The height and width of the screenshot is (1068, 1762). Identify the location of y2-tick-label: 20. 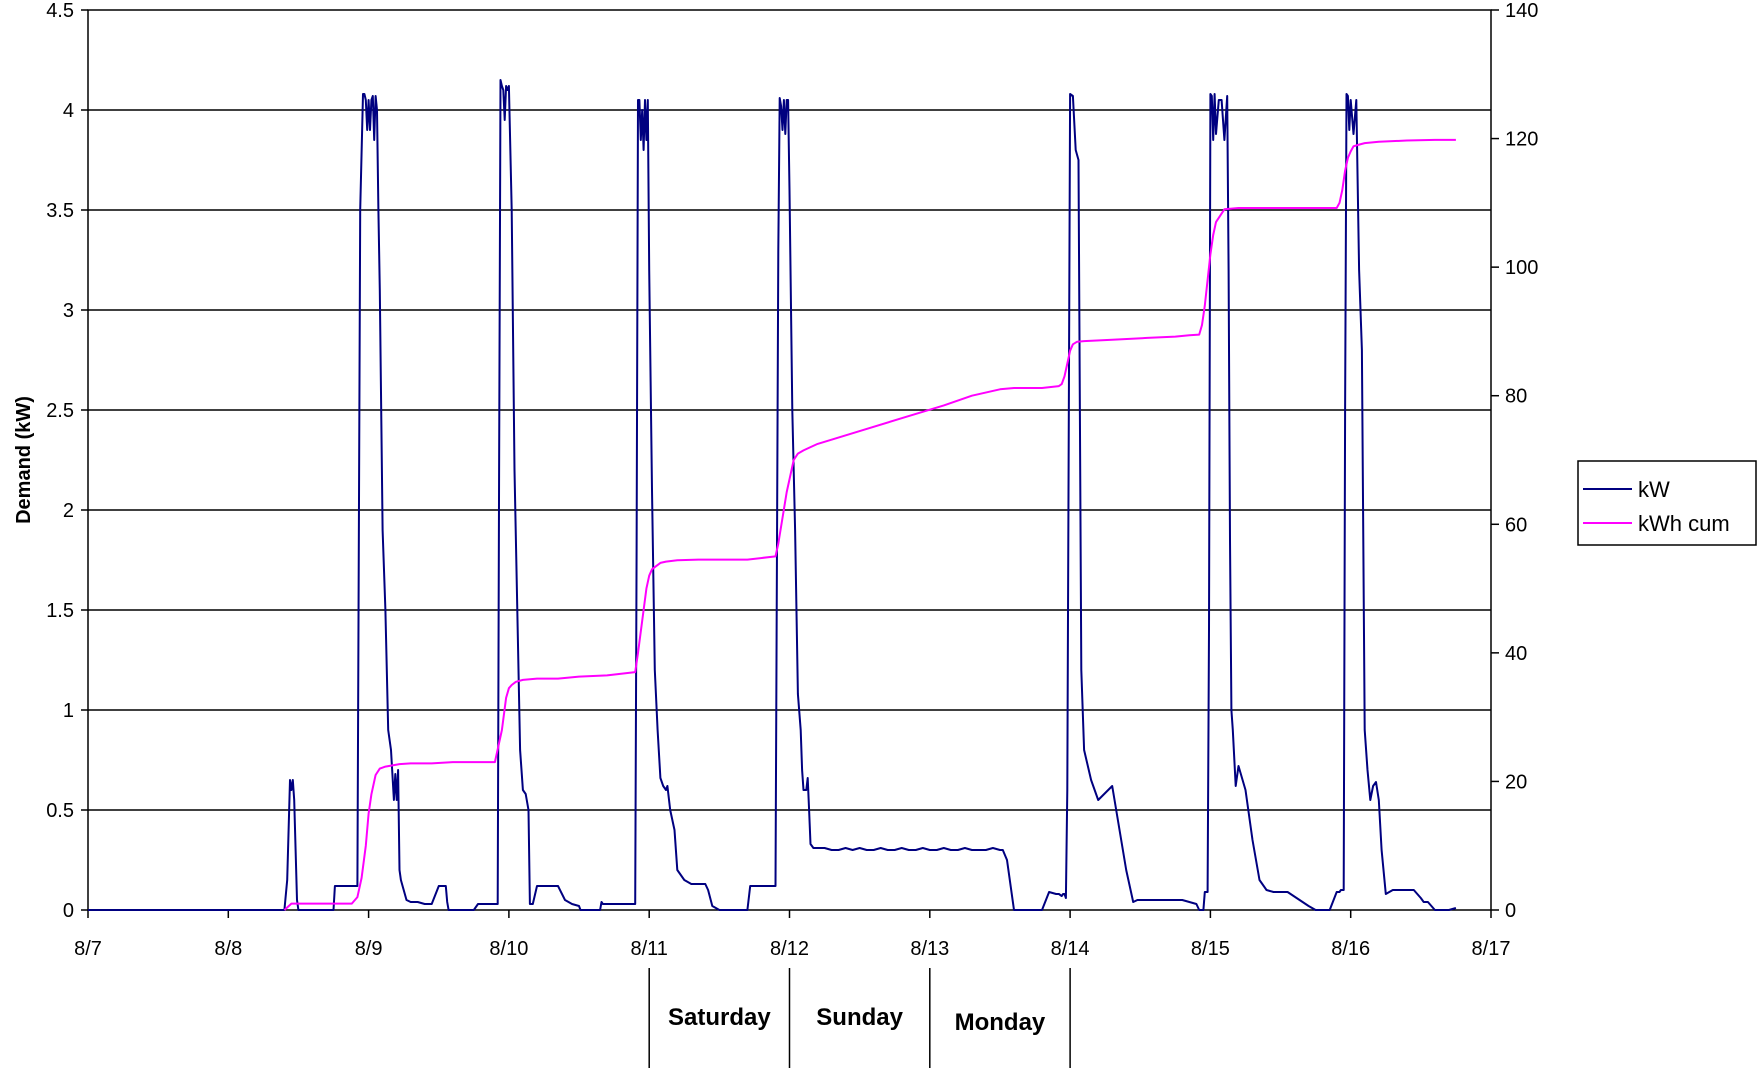
(1516, 782).